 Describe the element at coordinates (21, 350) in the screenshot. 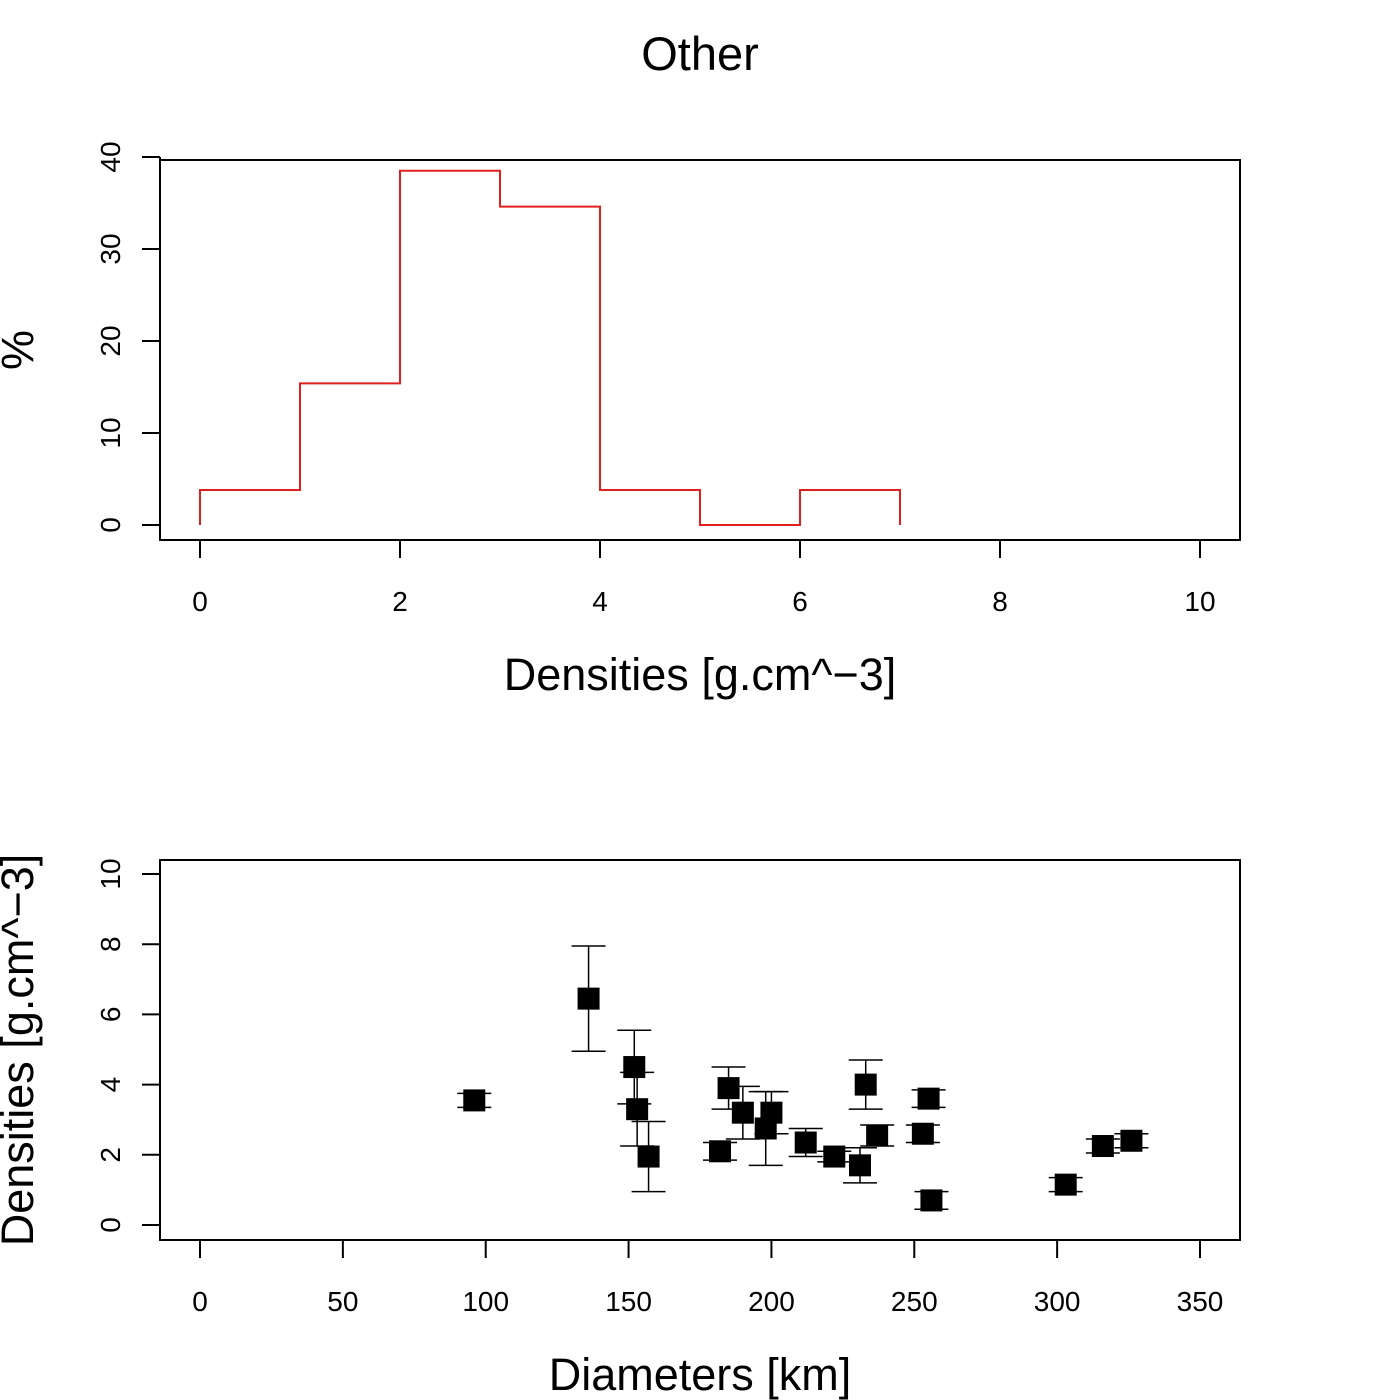

I see `histogram-y-label: %` at that location.